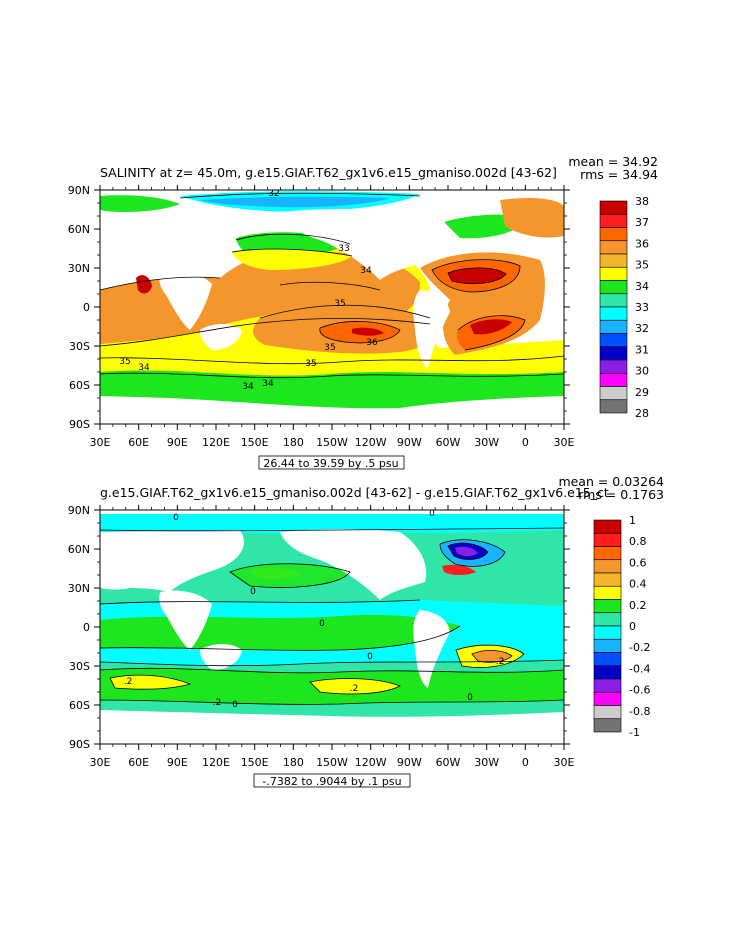 The width and height of the screenshot is (733, 949). Describe the element at coordinates (314, 609) in the screenshot. I see `panel2-contour-labels: 0 0 0 0 0 .2 .2 .2 .2 0 0` at that location.